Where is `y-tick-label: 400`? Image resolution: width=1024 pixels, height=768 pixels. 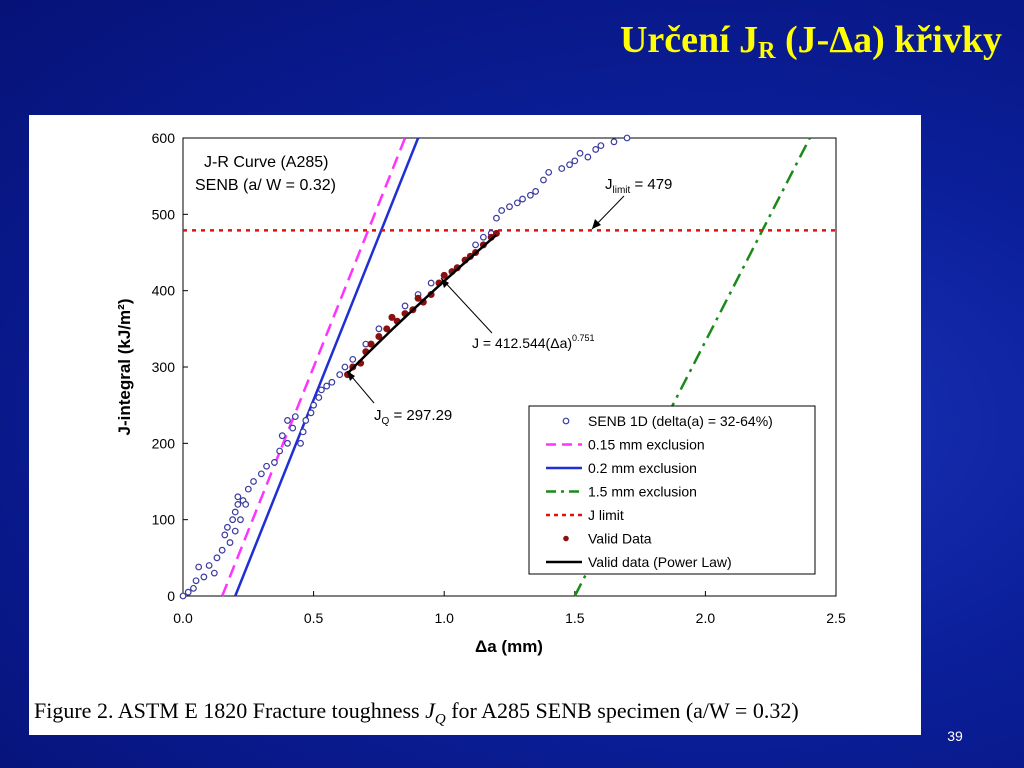
y-tick-label: 400 is located at coordinates (164, 291).